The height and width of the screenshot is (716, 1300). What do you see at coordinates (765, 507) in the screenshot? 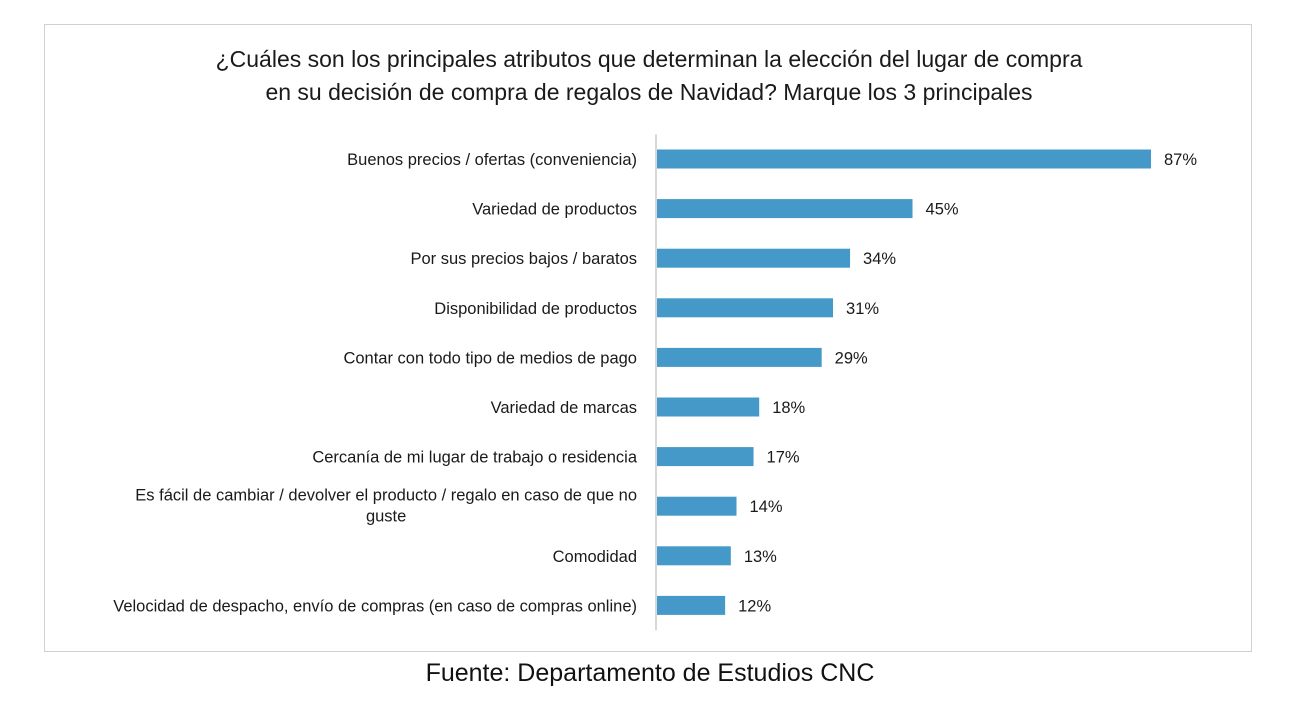
I see `value-label-8: 14%` at bounding box center [765, 507].